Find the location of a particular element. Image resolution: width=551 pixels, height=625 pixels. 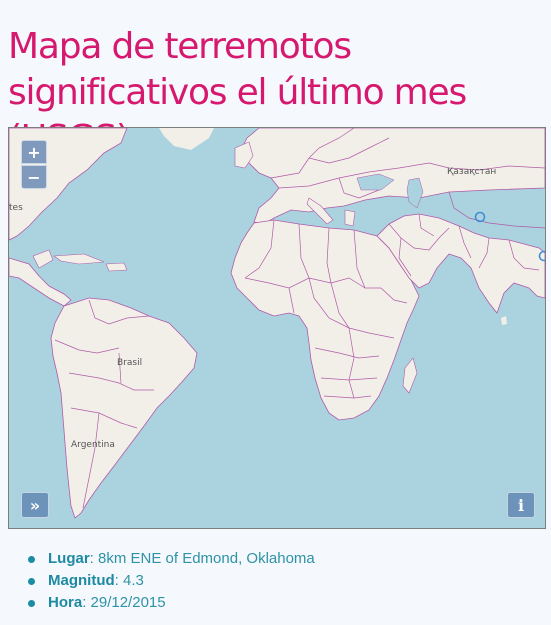

africa-borders is located at coordinates (326, 309).